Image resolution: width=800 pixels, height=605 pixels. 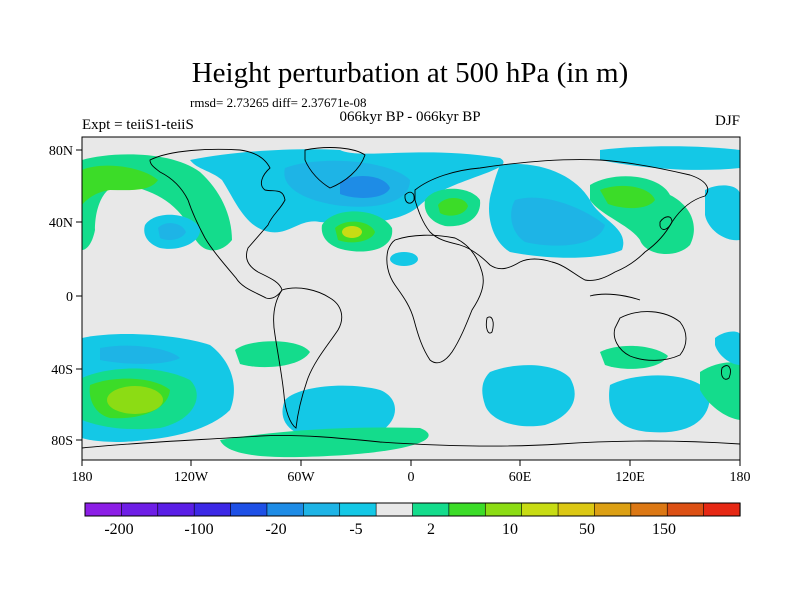 I want to click on coast-indonesia, so click(x=615, y=297).